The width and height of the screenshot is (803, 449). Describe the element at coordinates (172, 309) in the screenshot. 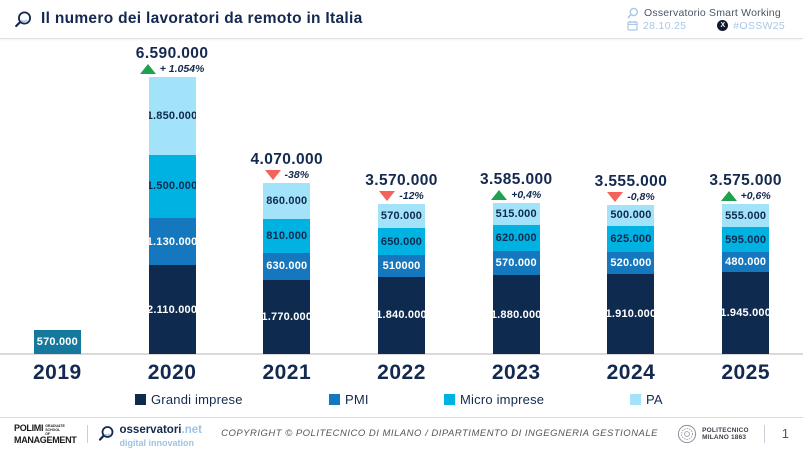

I see `bar-segment-grandi-imprese-2020: 2.110.000` at that location.